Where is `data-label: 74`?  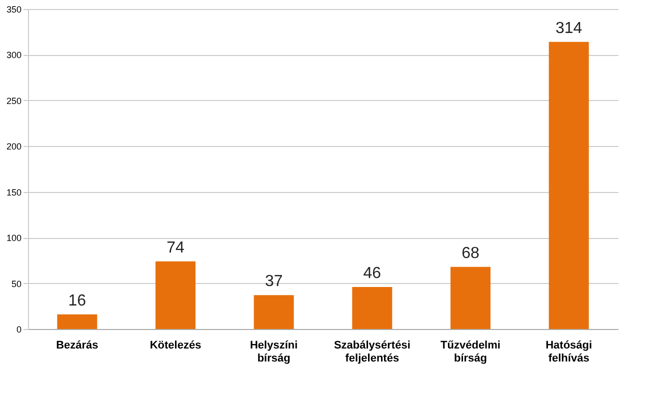 data-label: 74 is located at coordinates (175, 247).